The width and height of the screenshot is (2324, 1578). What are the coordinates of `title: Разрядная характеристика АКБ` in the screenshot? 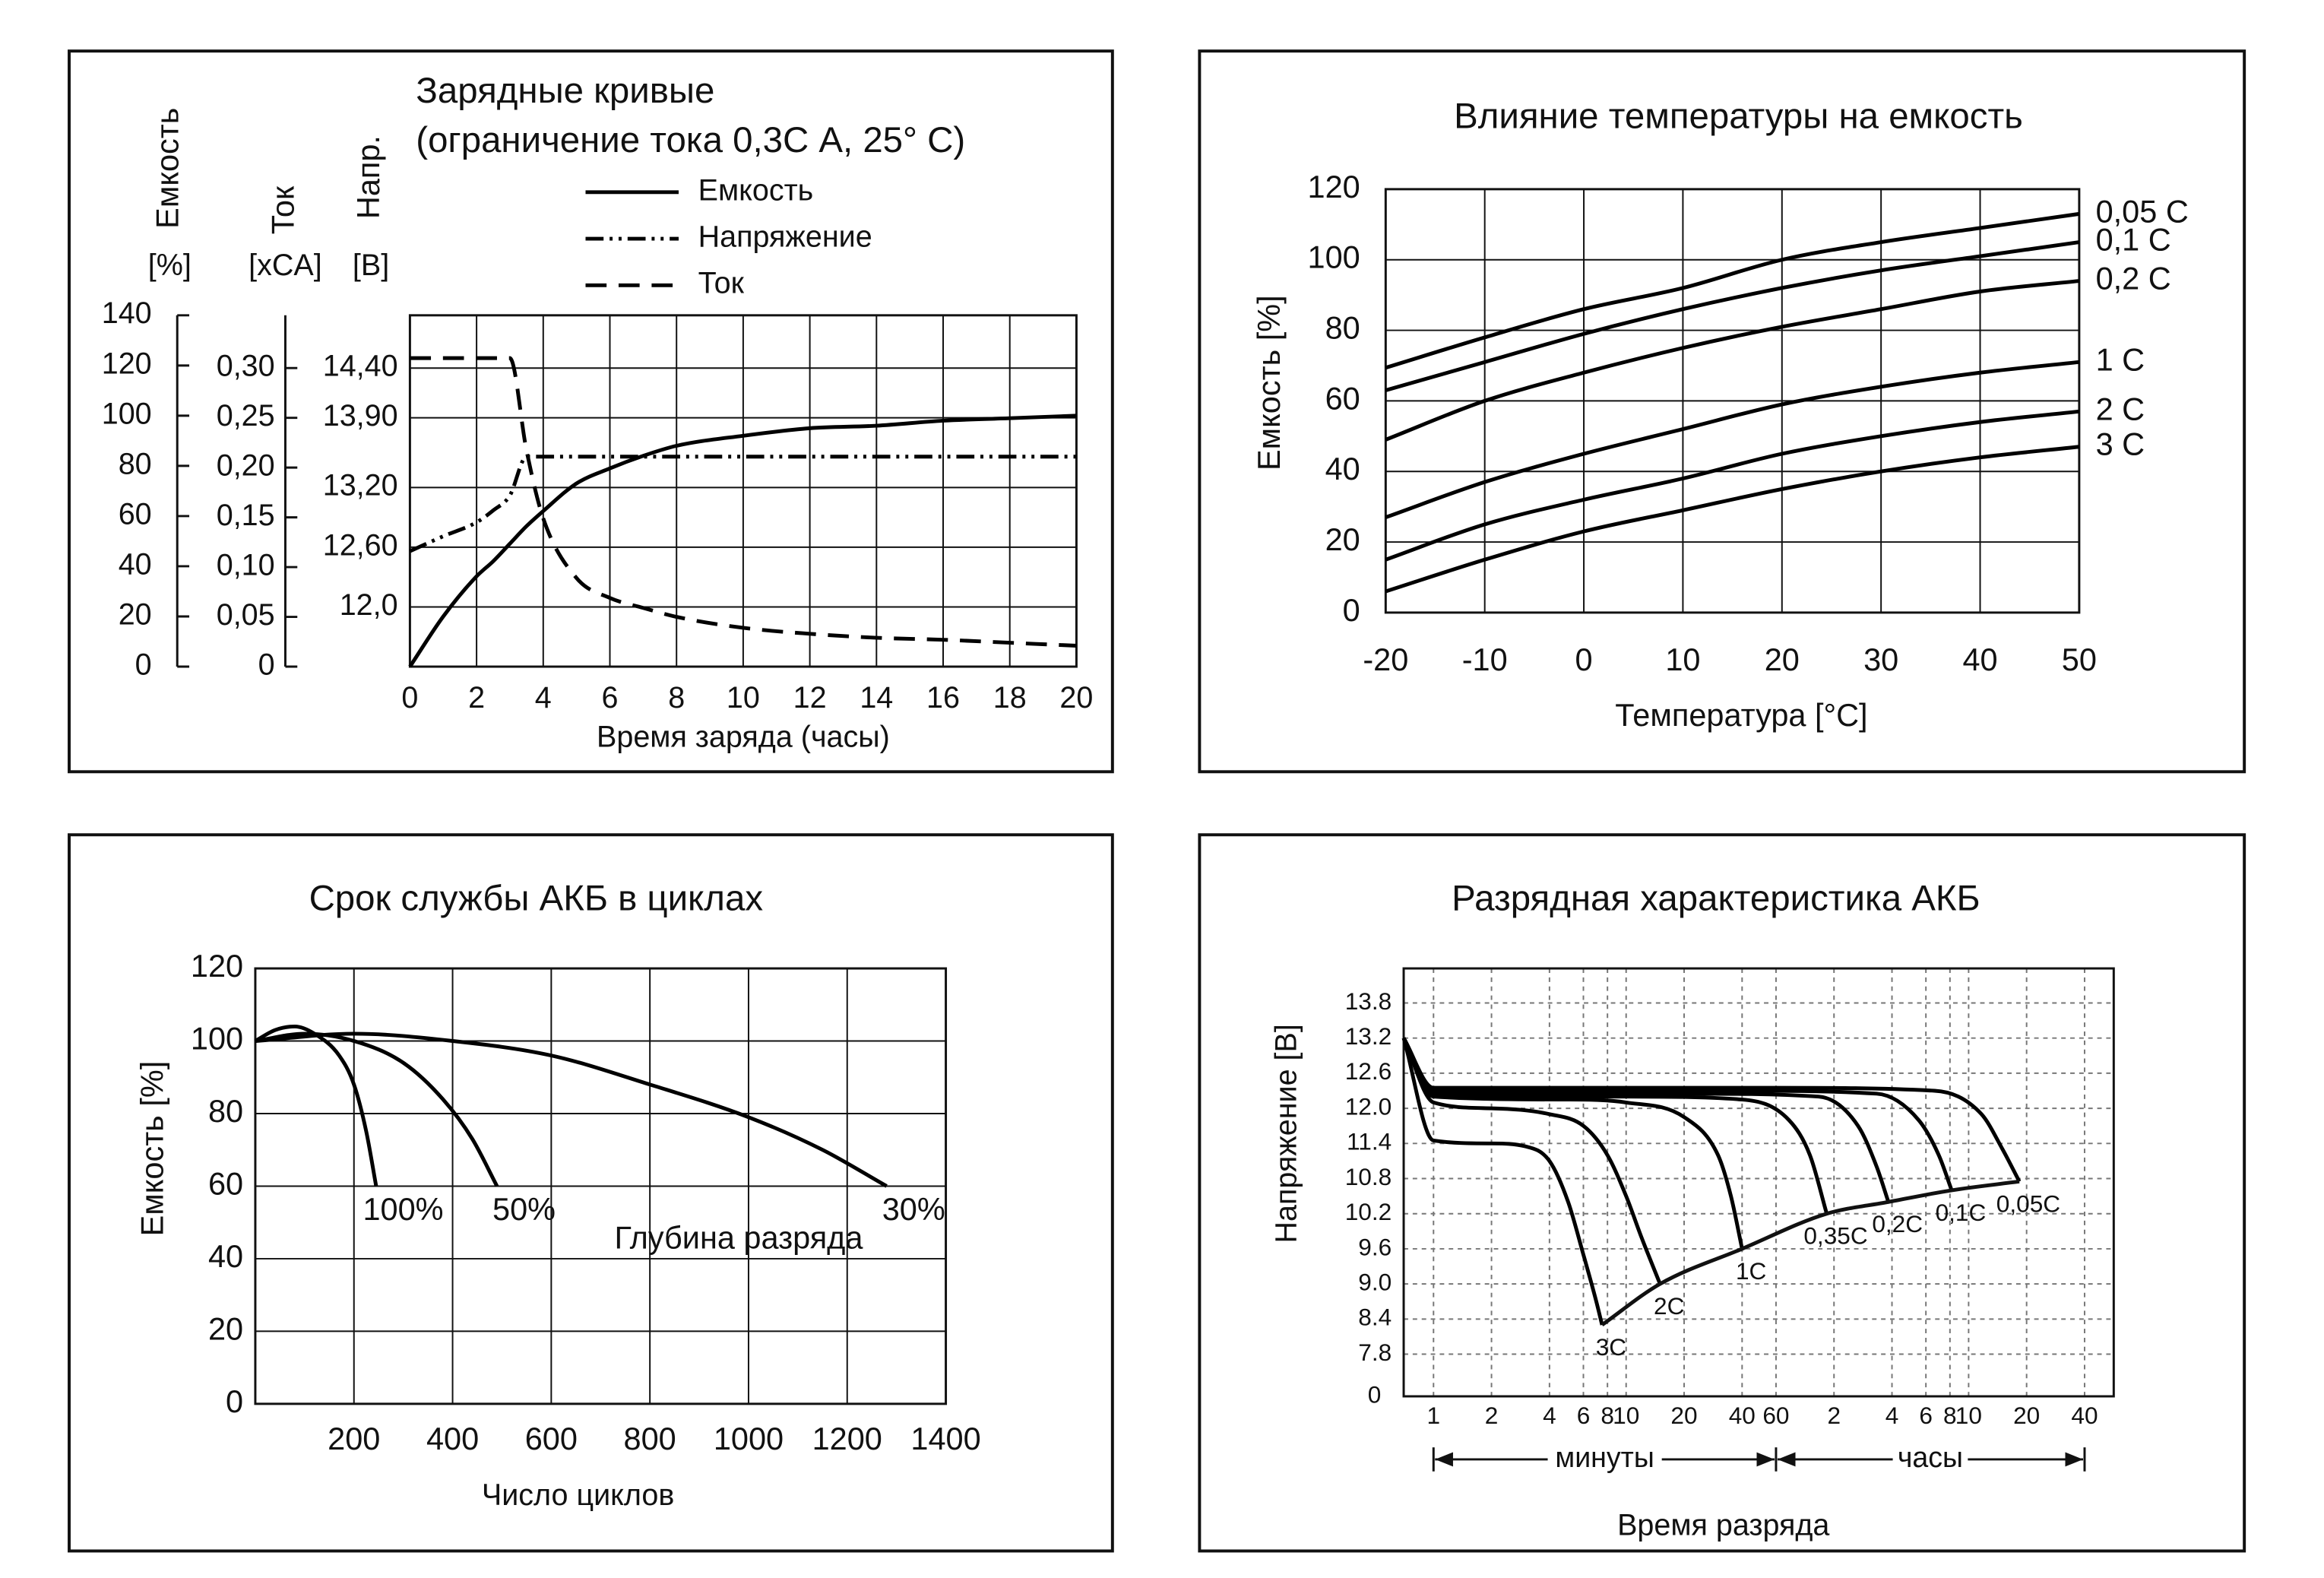 It's located at (1716, 899).